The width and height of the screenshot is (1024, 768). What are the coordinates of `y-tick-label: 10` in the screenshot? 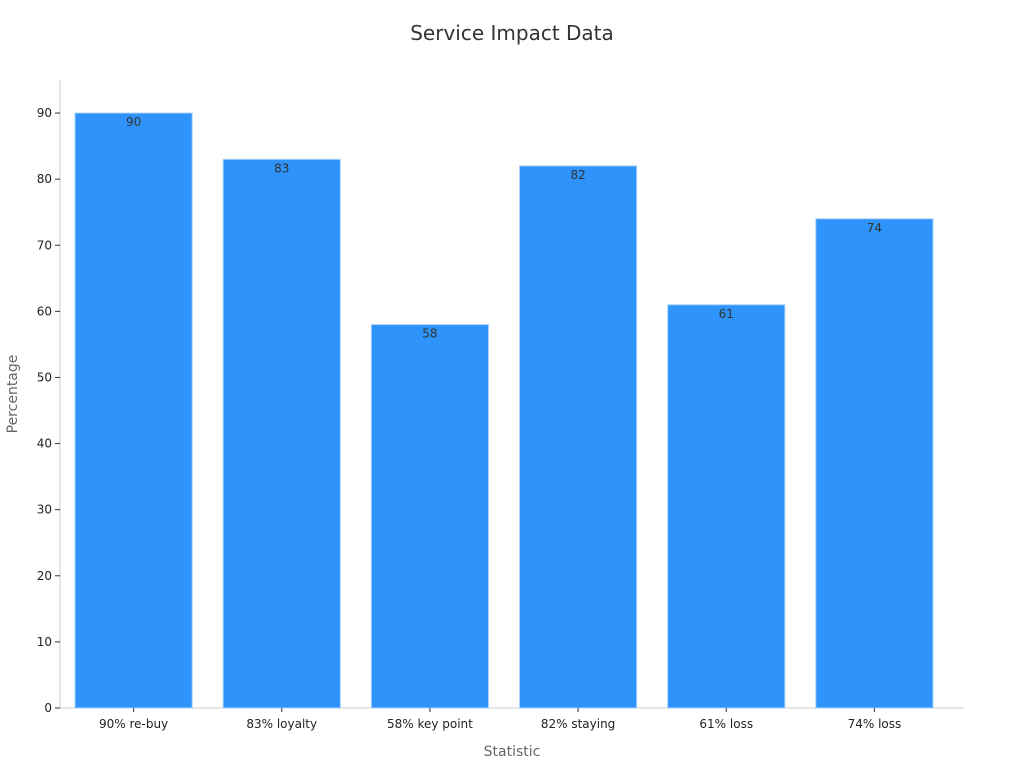 It's located at (44, 642).